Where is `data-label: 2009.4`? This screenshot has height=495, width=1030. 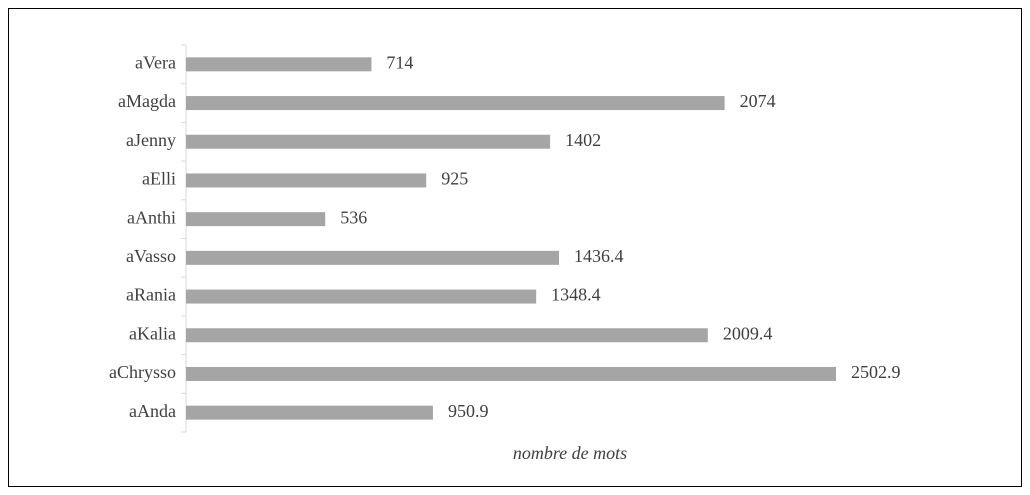
data-label: 2009.4 is located at coordinates (748, 333).